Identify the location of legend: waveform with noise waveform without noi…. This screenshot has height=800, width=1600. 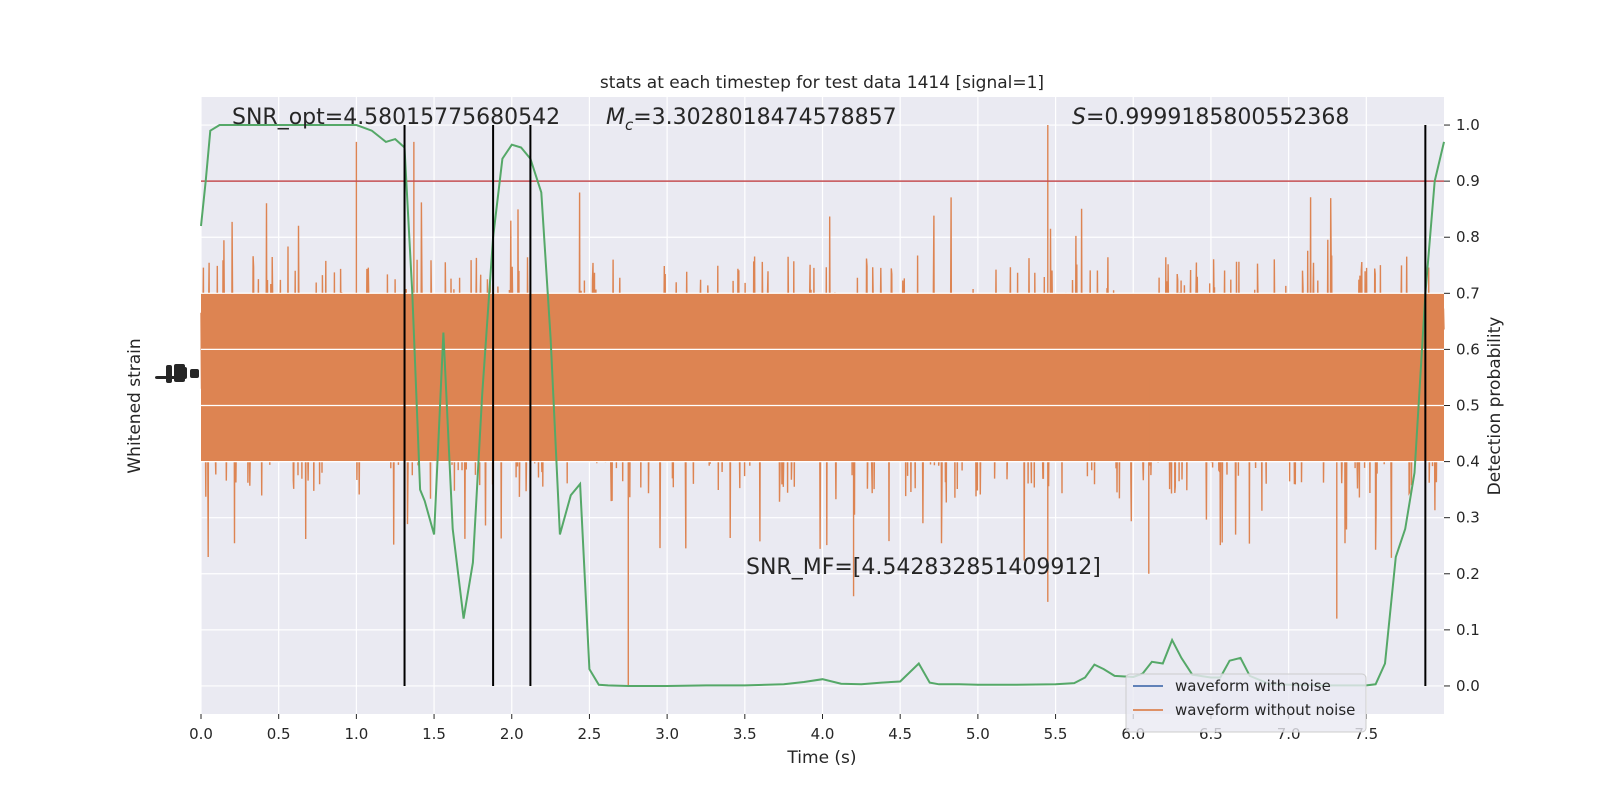
(1246, 703).